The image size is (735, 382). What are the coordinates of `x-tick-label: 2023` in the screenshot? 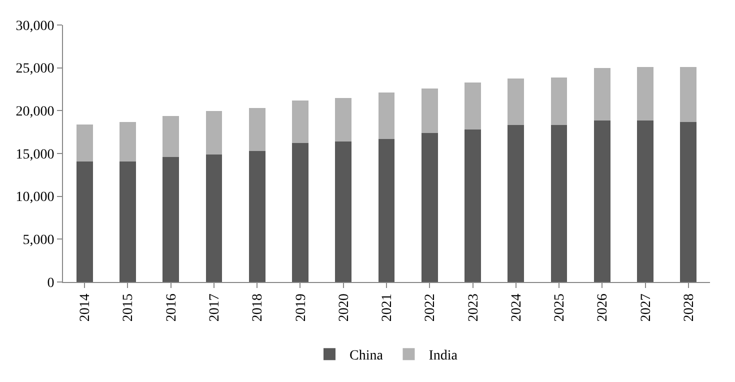 It's located at (474, 308).